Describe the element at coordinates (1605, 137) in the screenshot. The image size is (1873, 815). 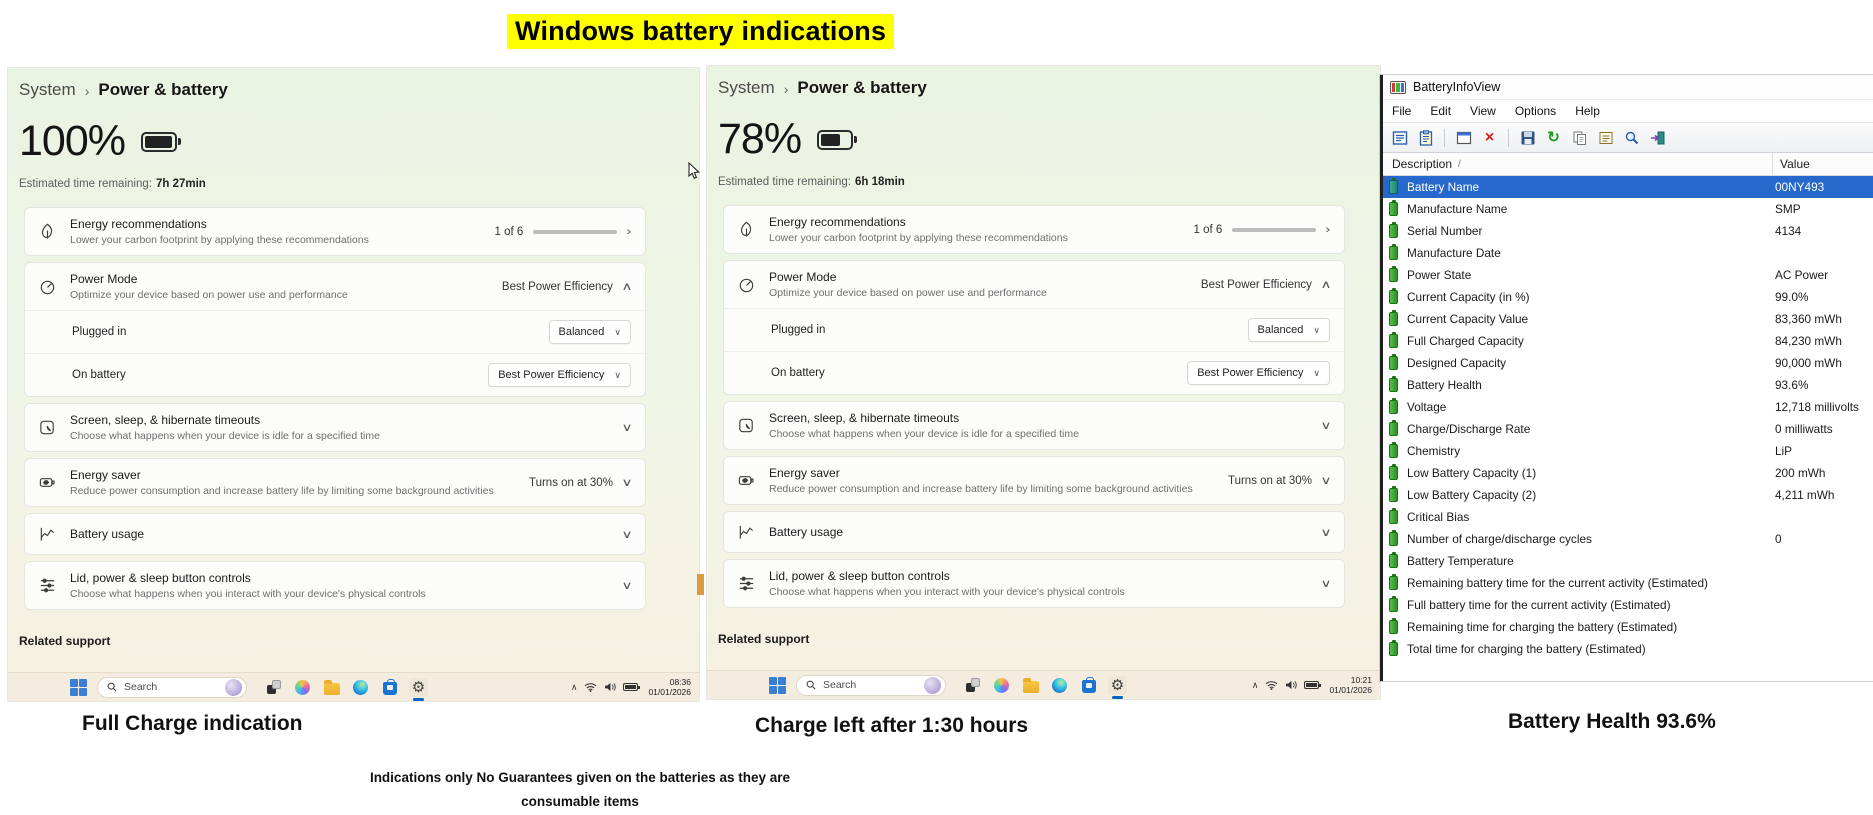
I see `item-properties-button` at that location.